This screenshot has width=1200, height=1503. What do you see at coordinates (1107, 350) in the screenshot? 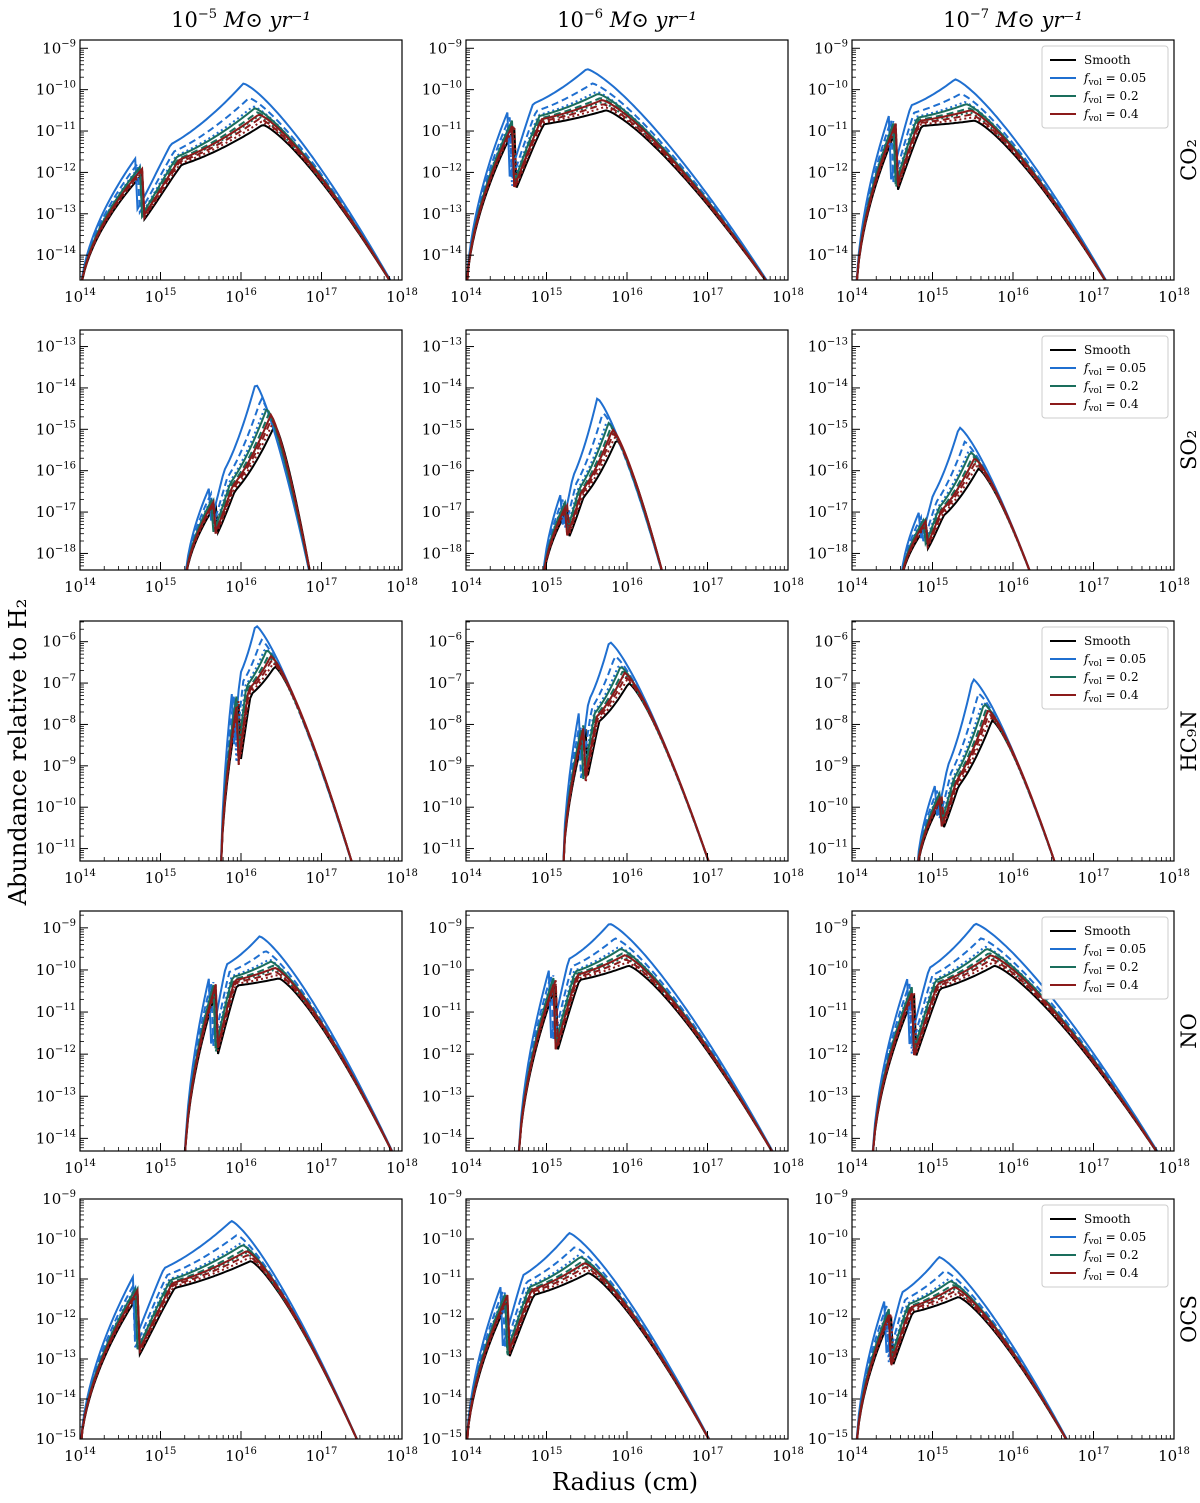
I see `legend-label: Smooth` at bounding box center [1107, 350].